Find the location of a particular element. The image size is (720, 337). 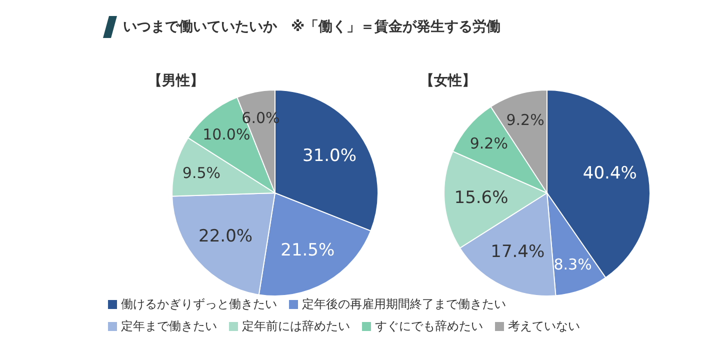

legend-label: すぐにでも辞めたい is located at coordinates (428, 326).